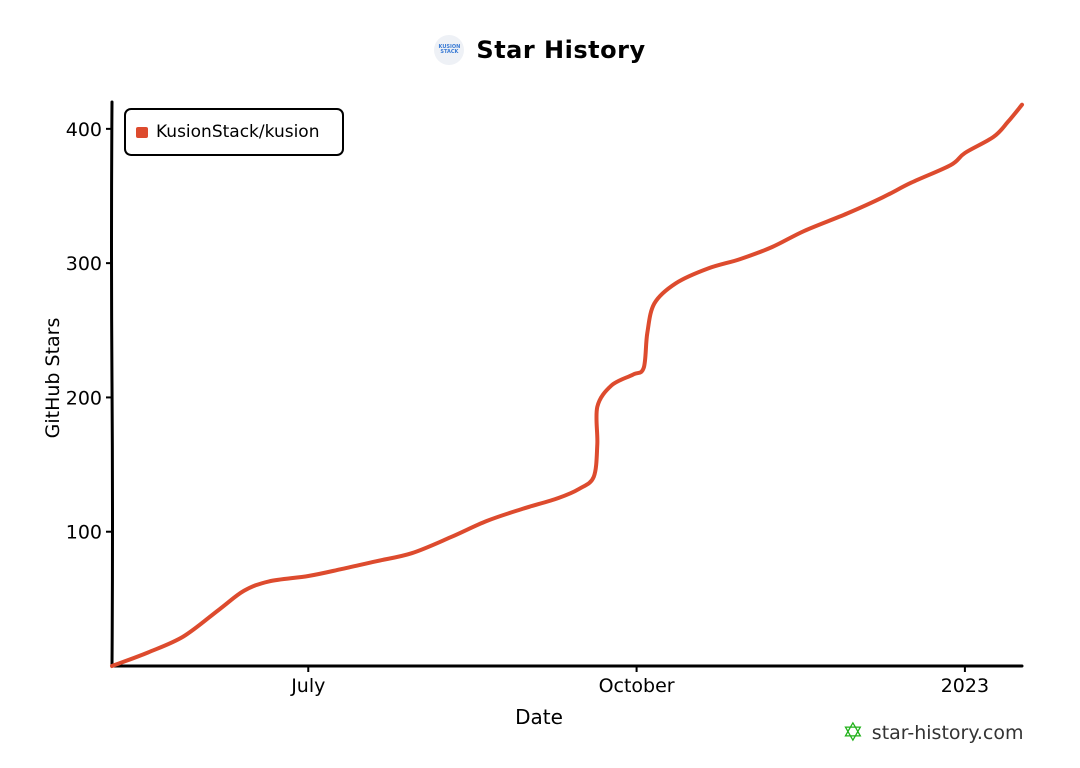  I want to click on repo-logo: KUSION STACK, so click(449, 50).